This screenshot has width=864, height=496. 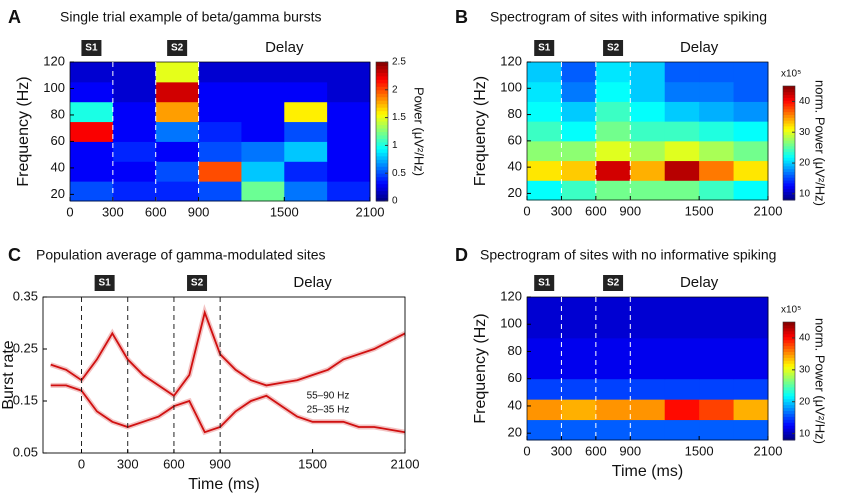 I want to click on colorbar-frame, so click(x=789, y=143).